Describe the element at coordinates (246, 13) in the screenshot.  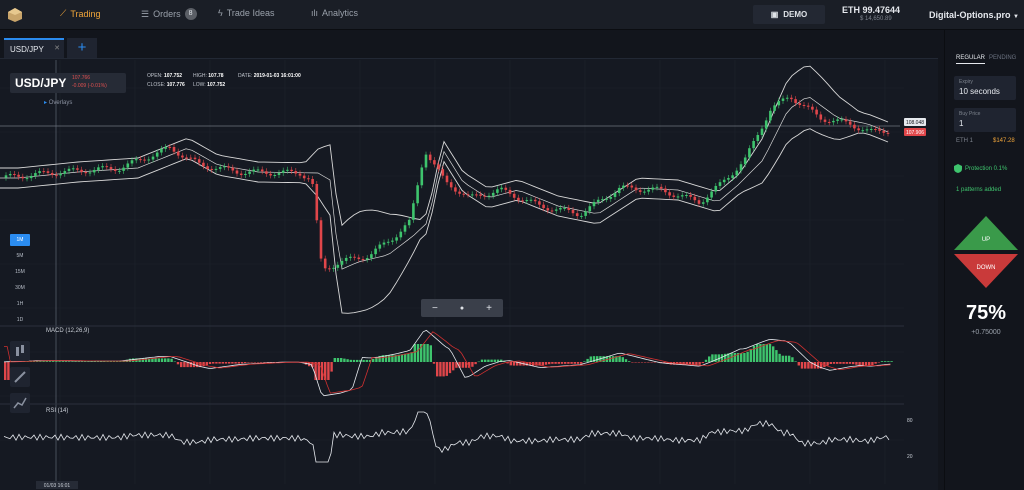
I see `nav-trade-ideas: ϟ Trade Ideas` at that location.